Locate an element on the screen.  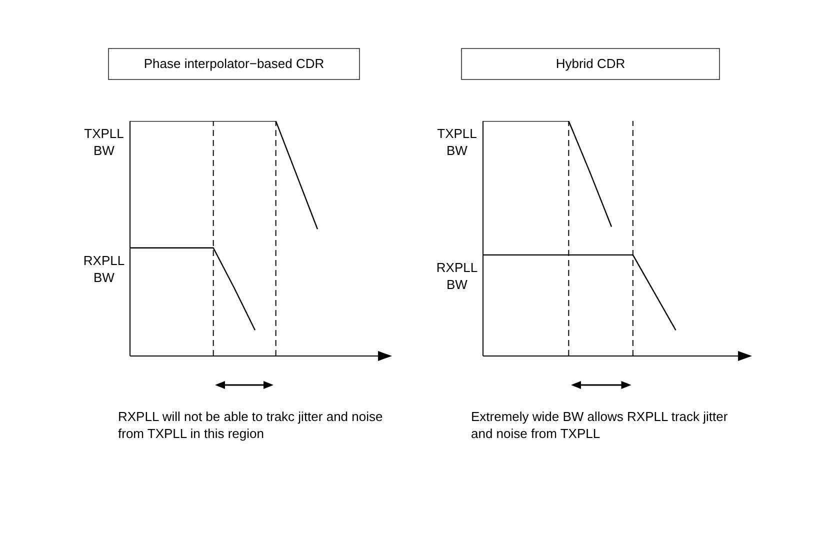
text: RXPLL will not be able to trakc jitter and noise from TXPLL in this region is located at coordinates (251, 425).